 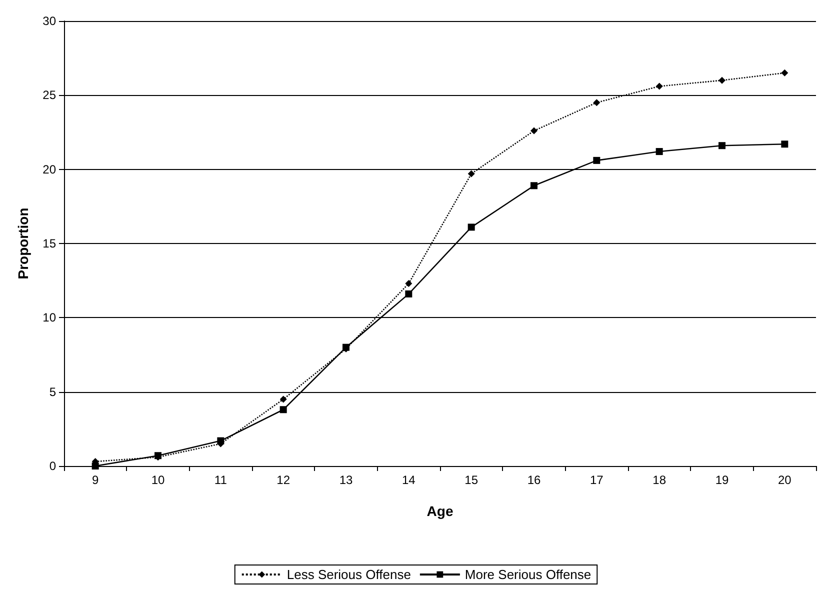 I want to click on x-tick-label: 18, so click(x=659, y=480).